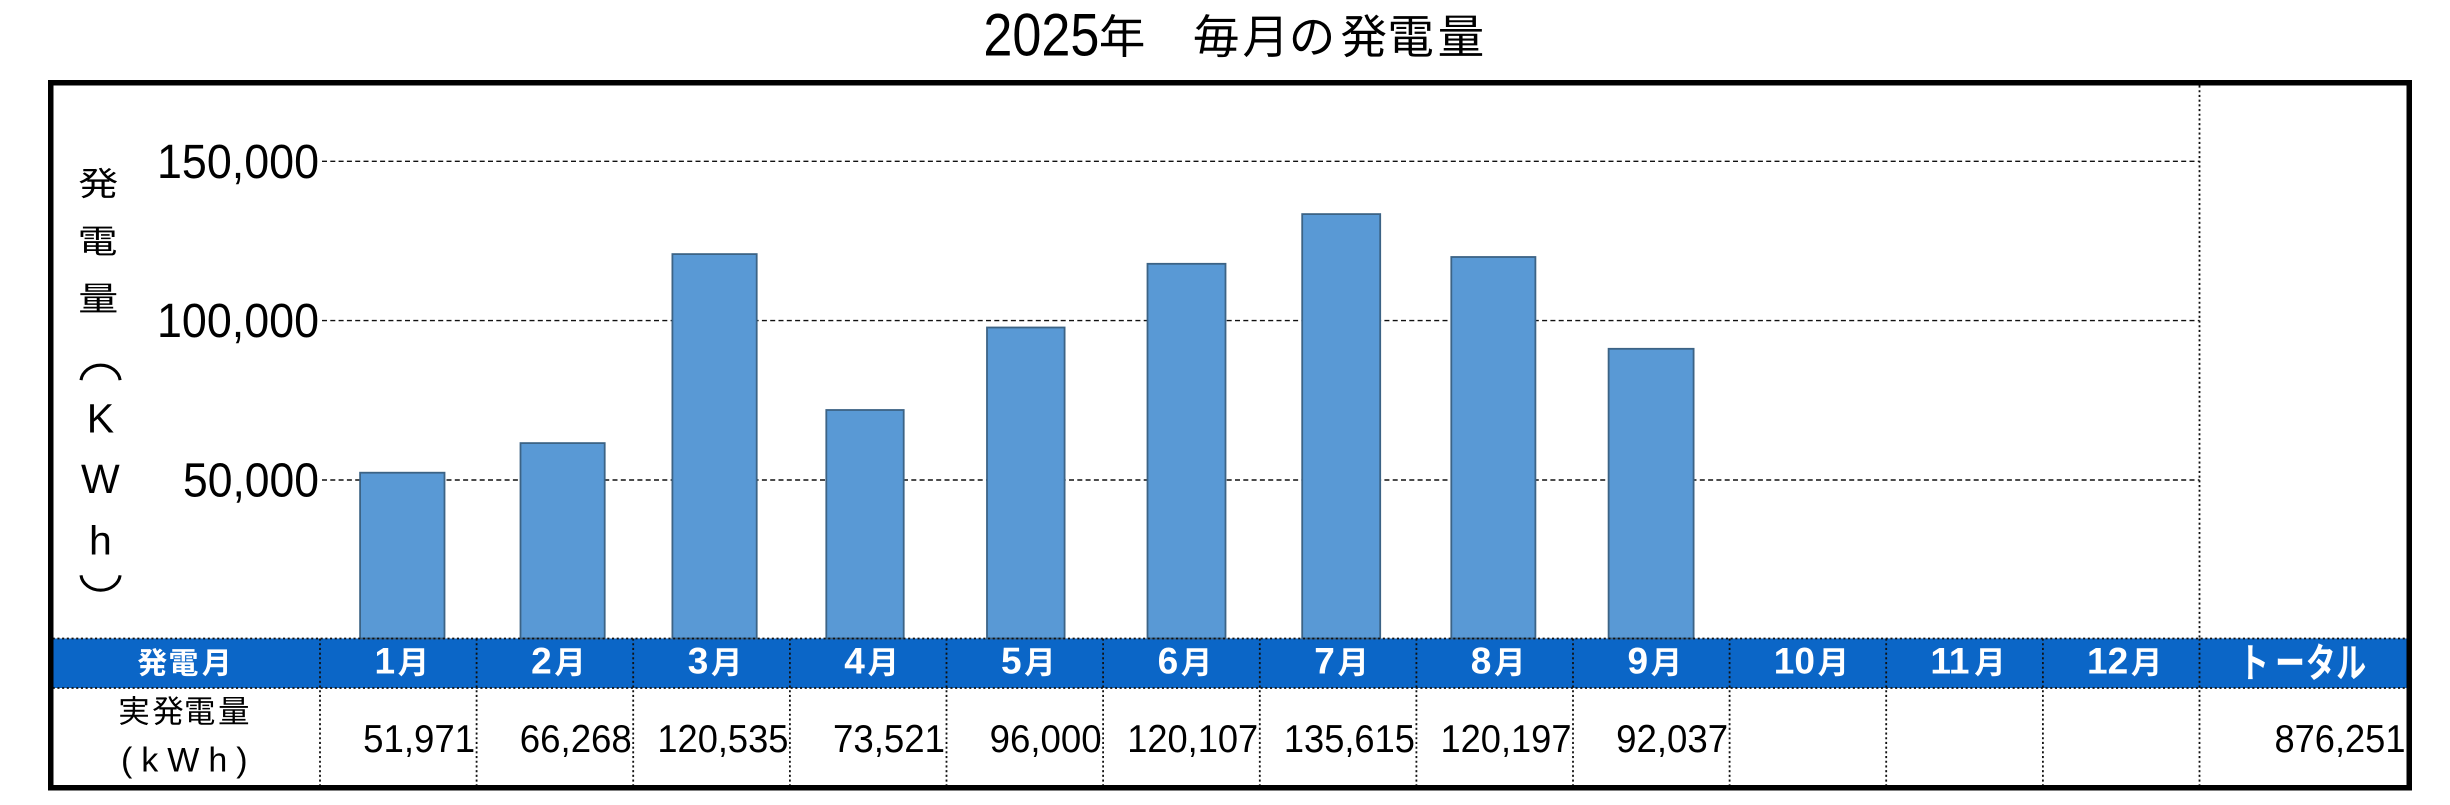  I want to click on svg-text: 5, so click(1011, 661).